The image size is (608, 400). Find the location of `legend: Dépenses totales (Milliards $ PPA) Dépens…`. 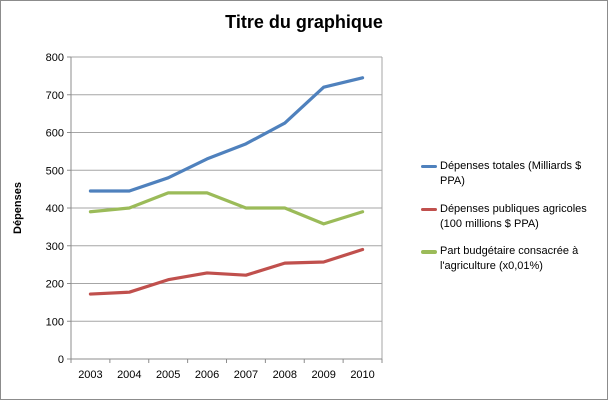

legend: Dépenses totales (Milliards $ PPA) Dépens… is located at coordinates (514, 216).